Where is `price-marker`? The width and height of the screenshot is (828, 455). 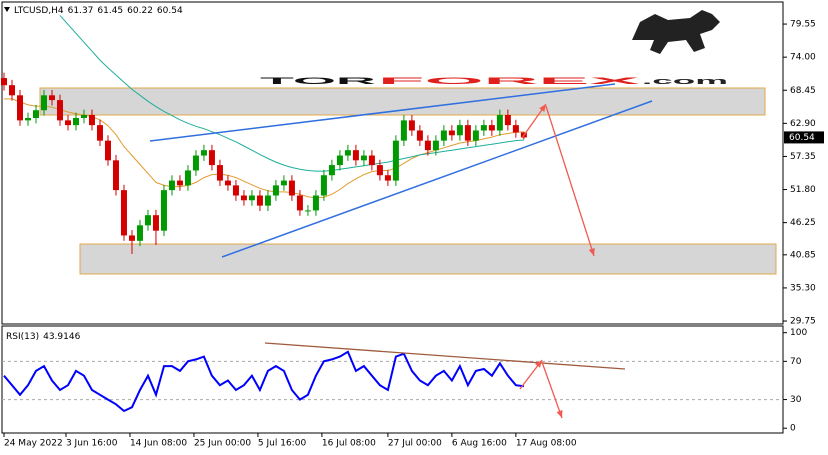
price-marker is located at coordinates (804, 137).